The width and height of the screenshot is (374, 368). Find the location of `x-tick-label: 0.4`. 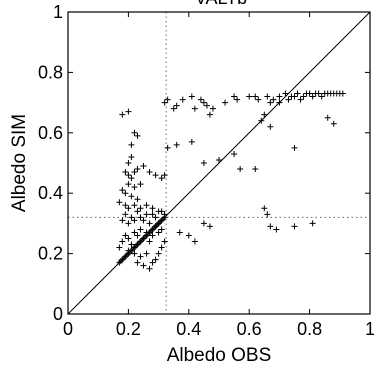

x-tick-label: 0.4 is located at coordinates (188, 329).